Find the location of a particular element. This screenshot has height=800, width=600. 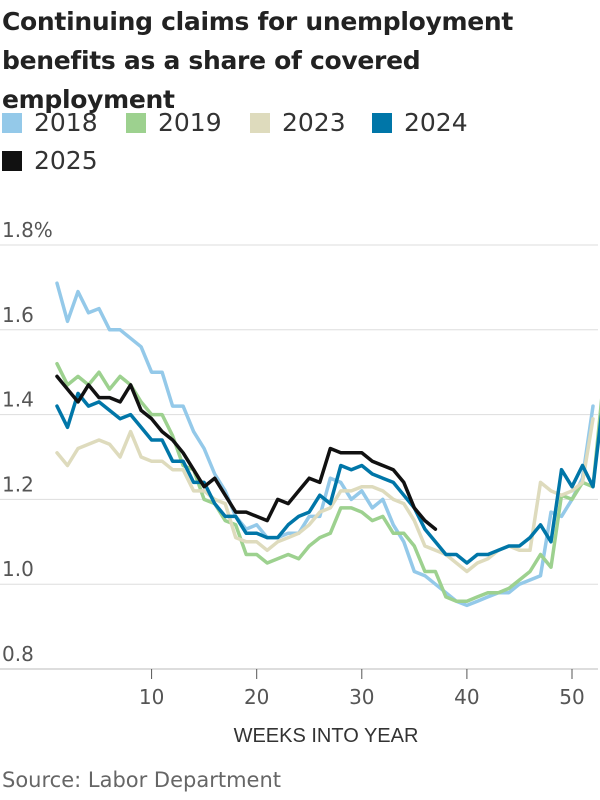

legend-label-2023: 2023 is located at coordinates (314, 122).